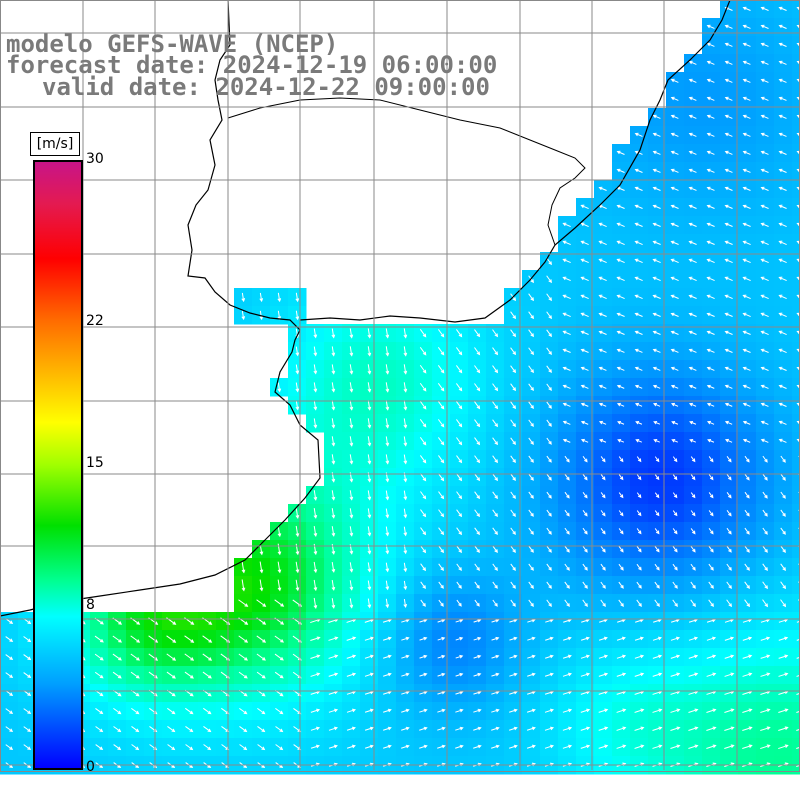 The width and height of the screenshot is (800, 800). I want to click on colorbar-label: 0, so click(90, 767).